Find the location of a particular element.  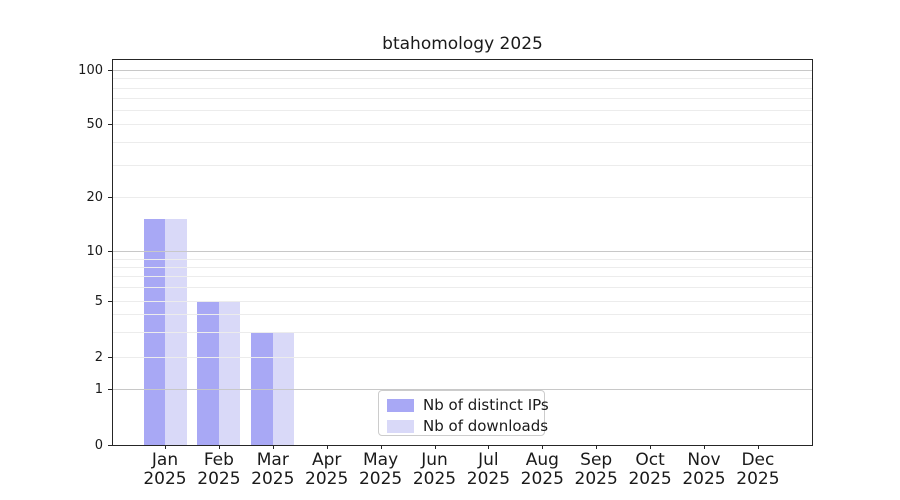

legend-label-downloads: Nb of downloads is located at coordinates (486, 426).